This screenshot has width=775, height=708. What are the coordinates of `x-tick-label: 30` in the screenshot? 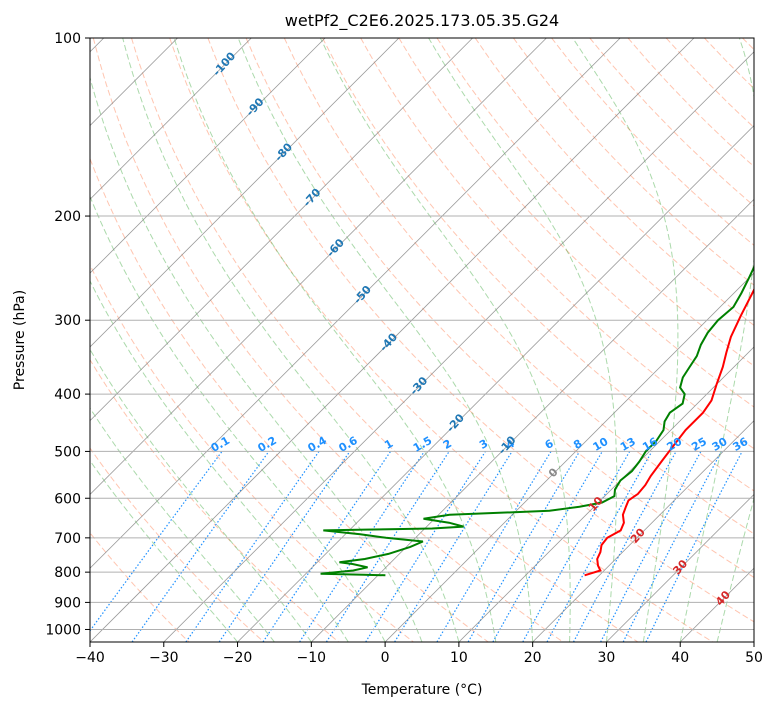 It's located at (607, 658).